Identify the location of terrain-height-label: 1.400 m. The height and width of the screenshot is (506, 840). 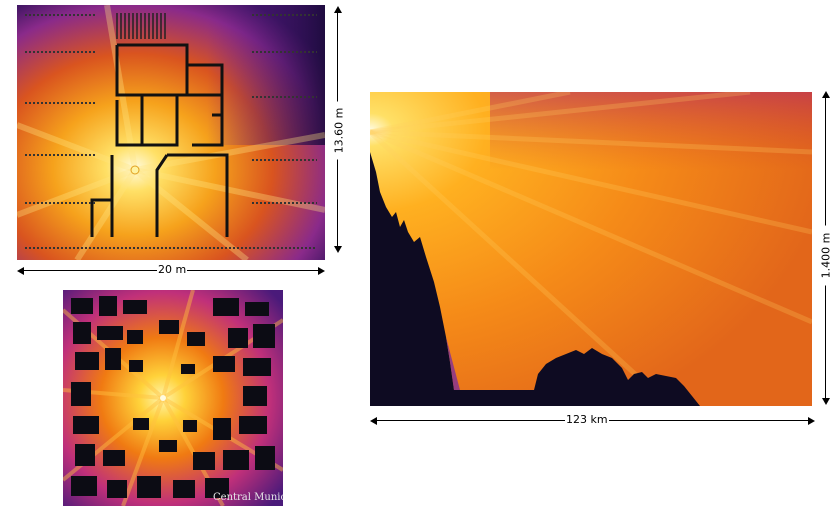
(826, 255).